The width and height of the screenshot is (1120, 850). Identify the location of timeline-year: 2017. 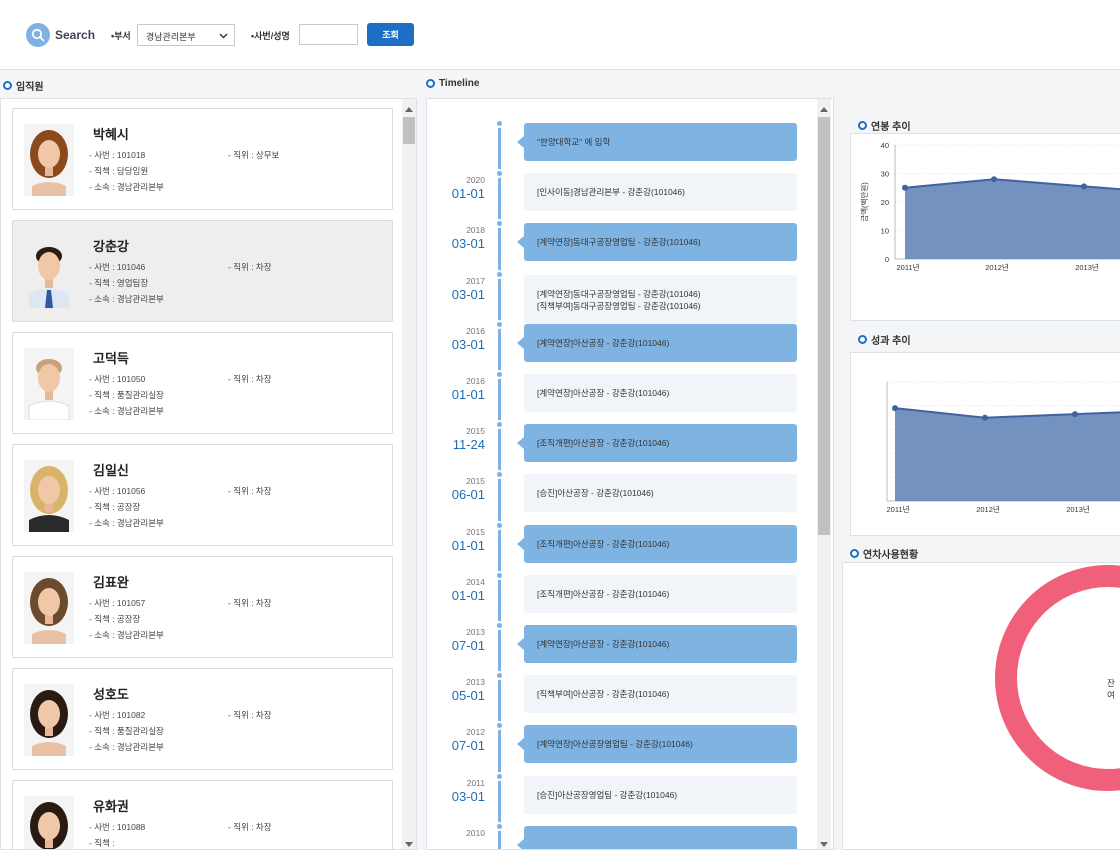
(475, 280).